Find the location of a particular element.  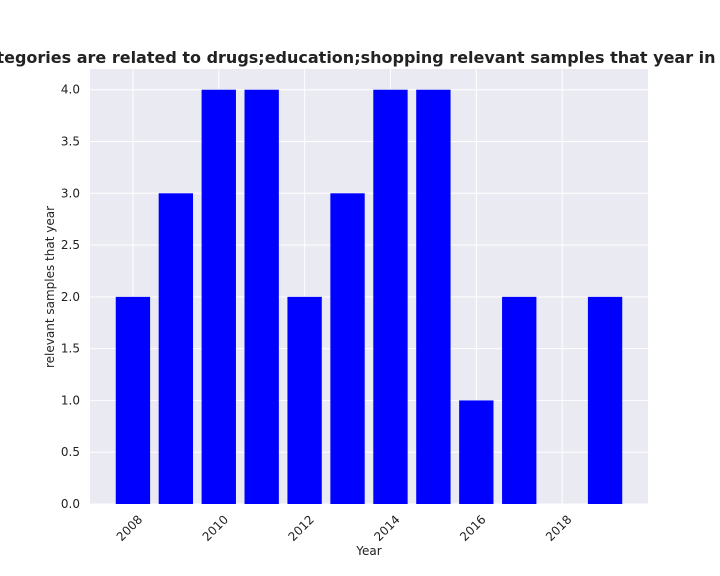

bar-2010 is located at coordinates (218, 296).